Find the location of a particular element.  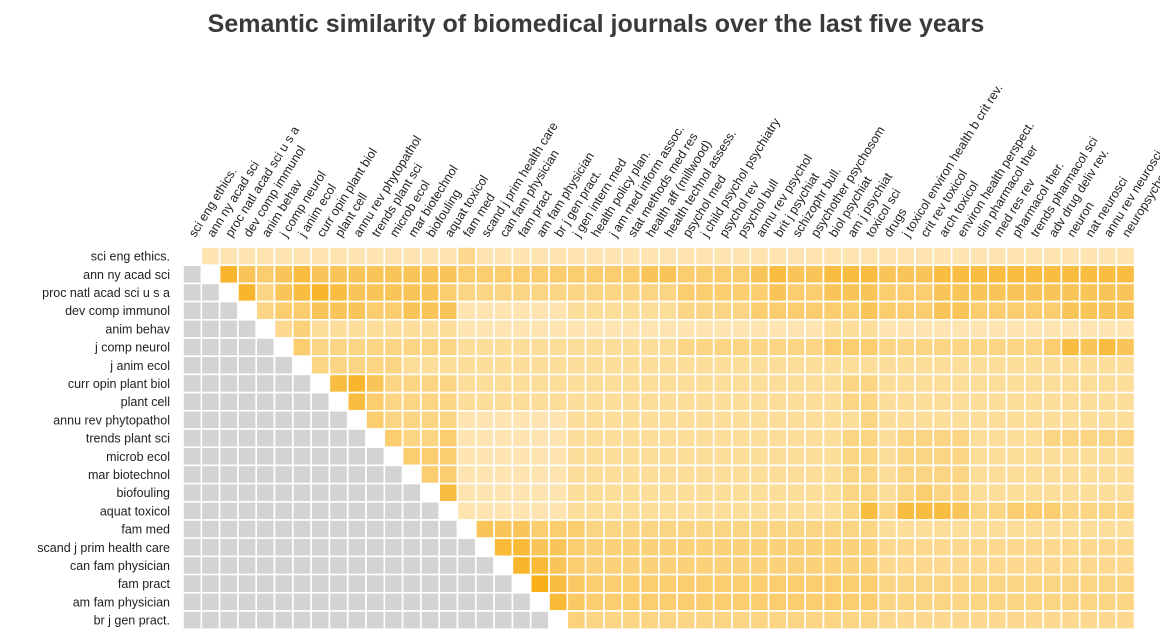

heatmap-cell-r18-c33 is located at coordinates (796, 583).